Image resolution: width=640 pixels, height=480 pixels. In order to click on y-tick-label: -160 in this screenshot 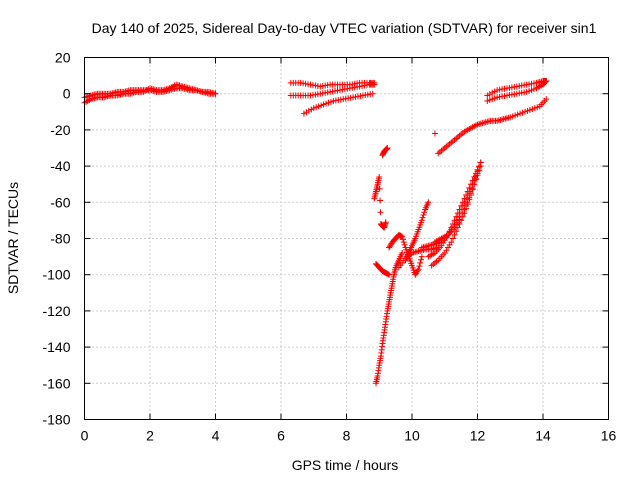, I will do `click(56, 383)`.